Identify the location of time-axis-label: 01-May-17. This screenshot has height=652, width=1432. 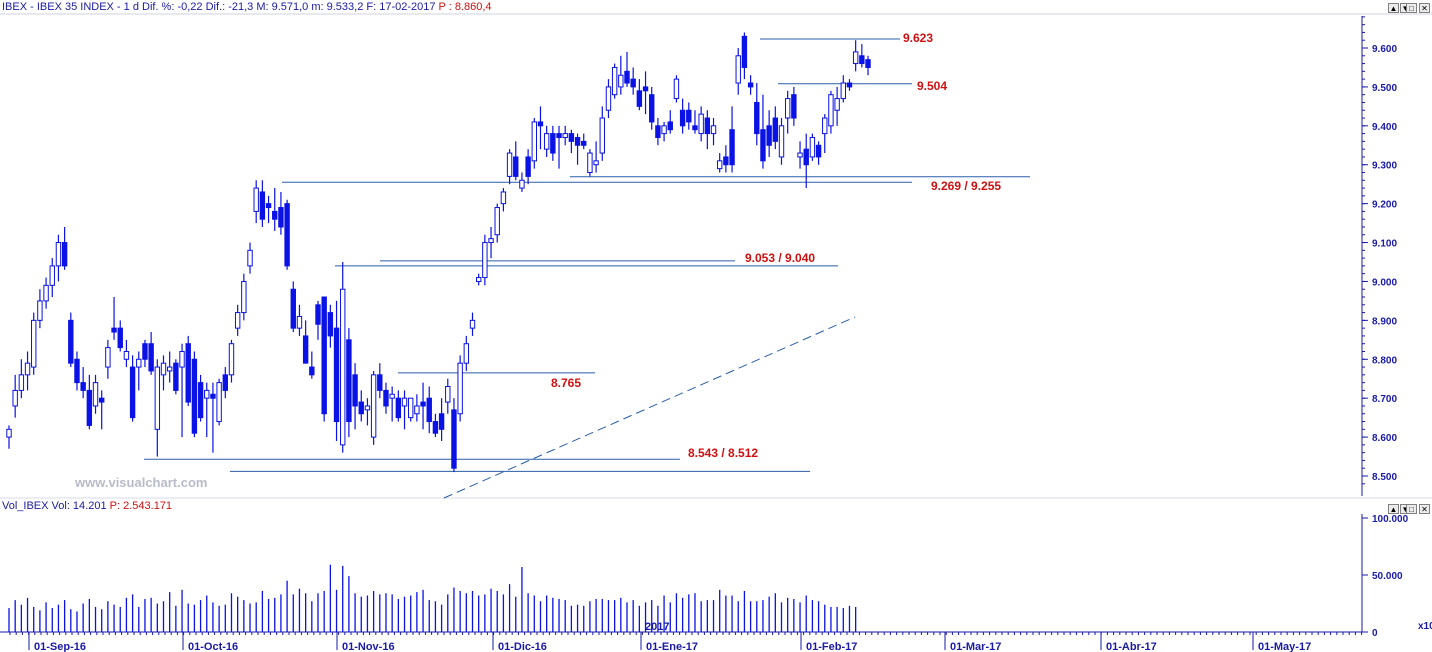
(1284, 646).